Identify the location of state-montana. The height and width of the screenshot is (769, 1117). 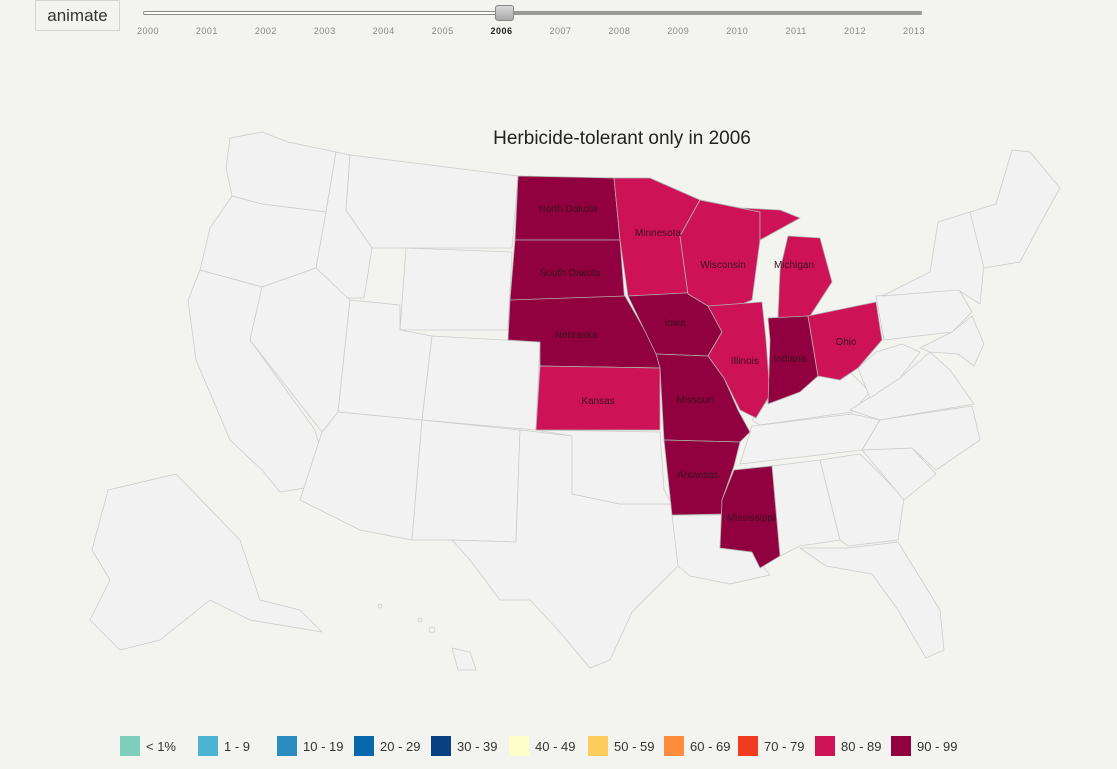
(432, 201).